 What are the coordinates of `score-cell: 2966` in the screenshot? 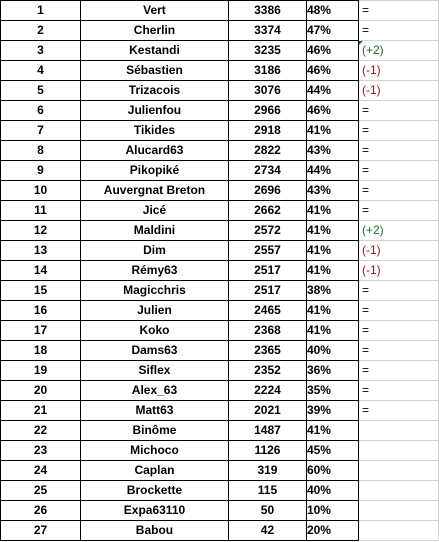 It's located at (267, 110).